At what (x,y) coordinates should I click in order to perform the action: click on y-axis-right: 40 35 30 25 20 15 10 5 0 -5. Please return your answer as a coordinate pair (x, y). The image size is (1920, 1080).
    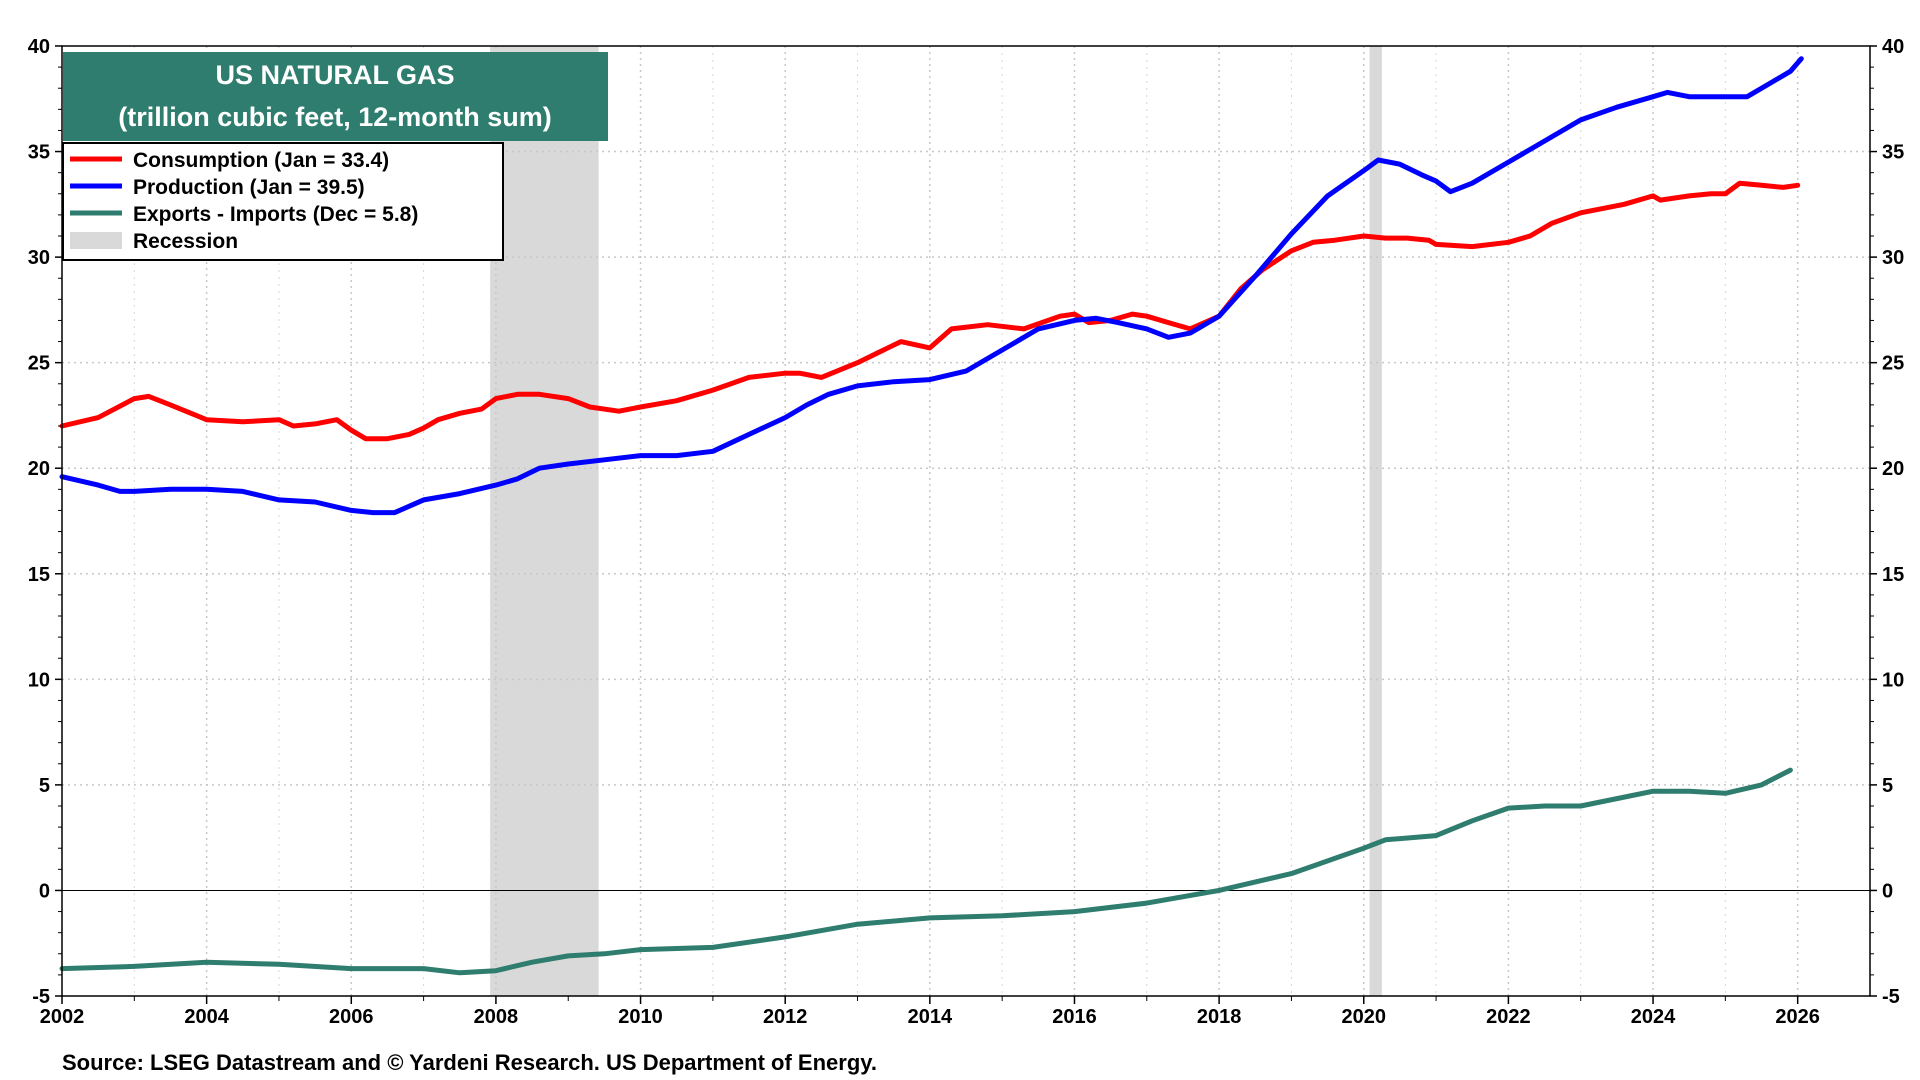
    Looking at the image, I should click on (1887, 522).